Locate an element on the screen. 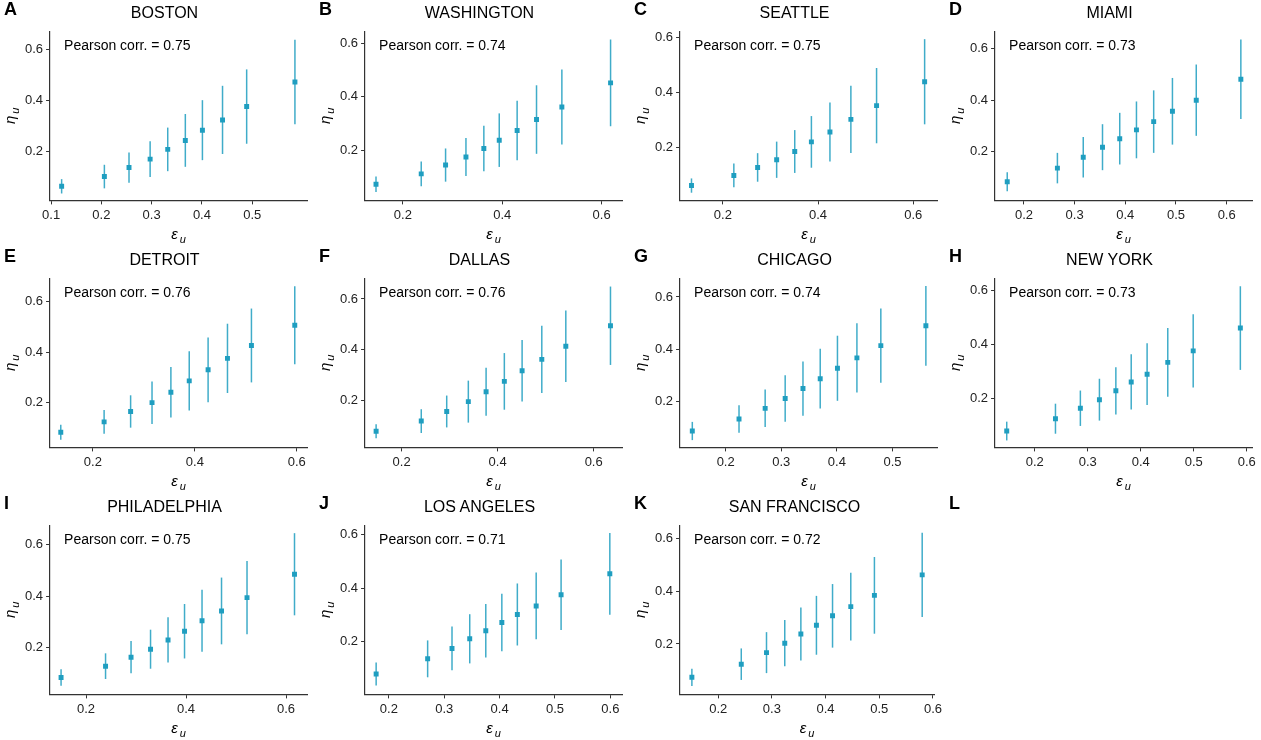  annotation: Pearson corr. = 0.71 is located at coordinates (442, 539).